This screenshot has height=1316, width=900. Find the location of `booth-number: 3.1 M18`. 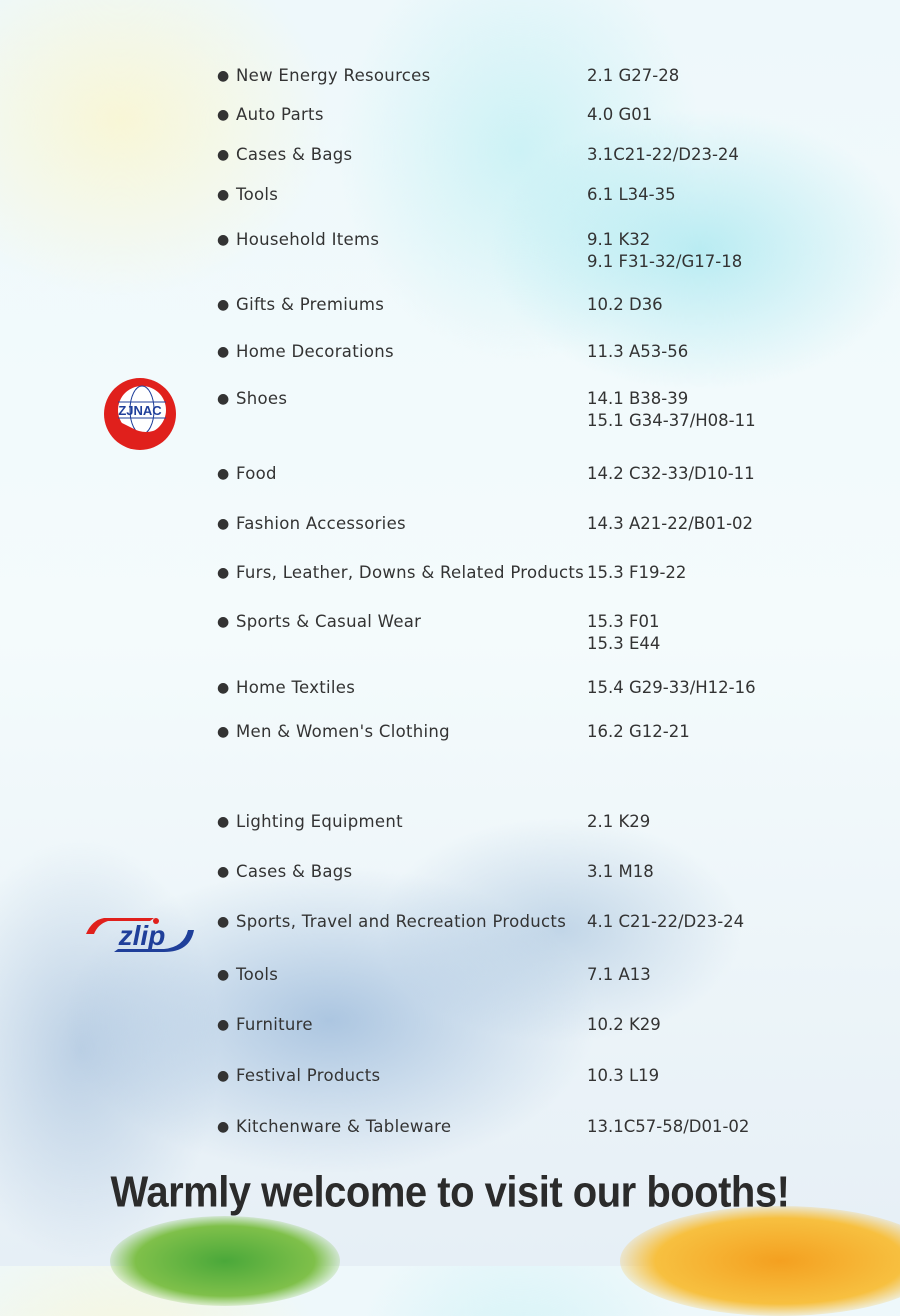

booth-number: 3.1 M18 is located at coordinates (620, 871).